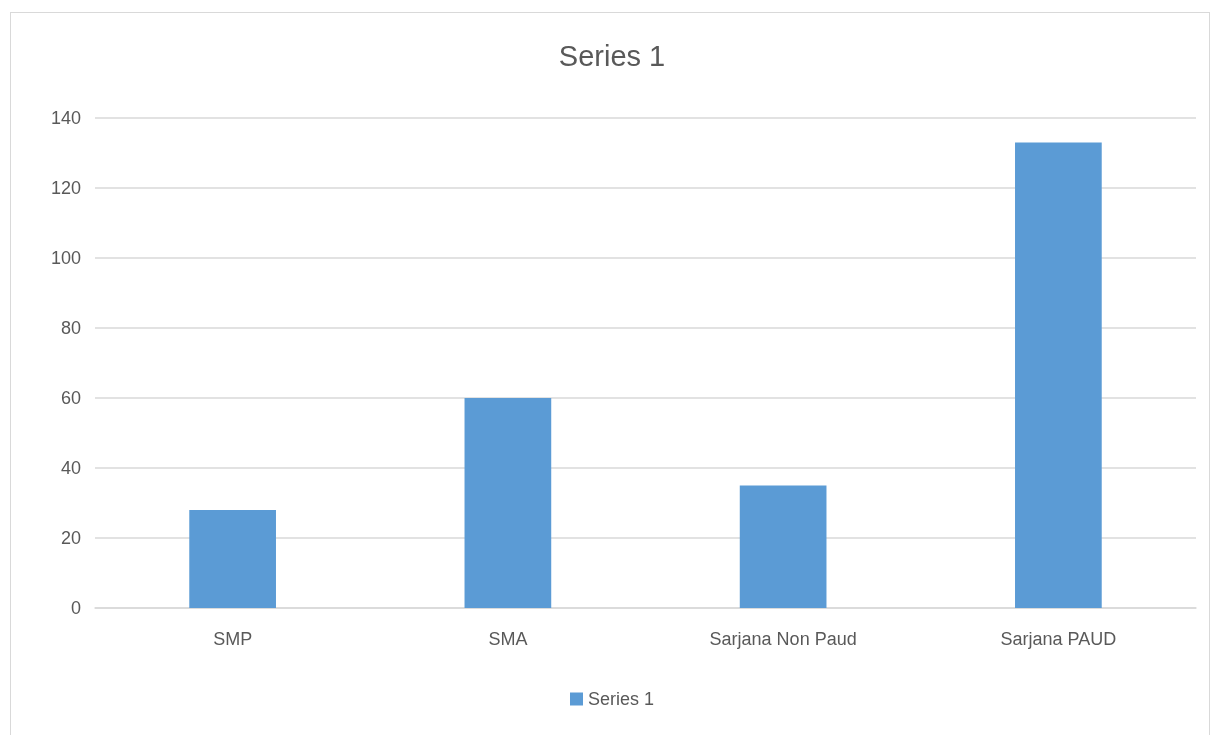  What do you see at coordinates (65, 258) in the screenshot?
I see `y-tick-label: 100` at bounding box center [65, 258].